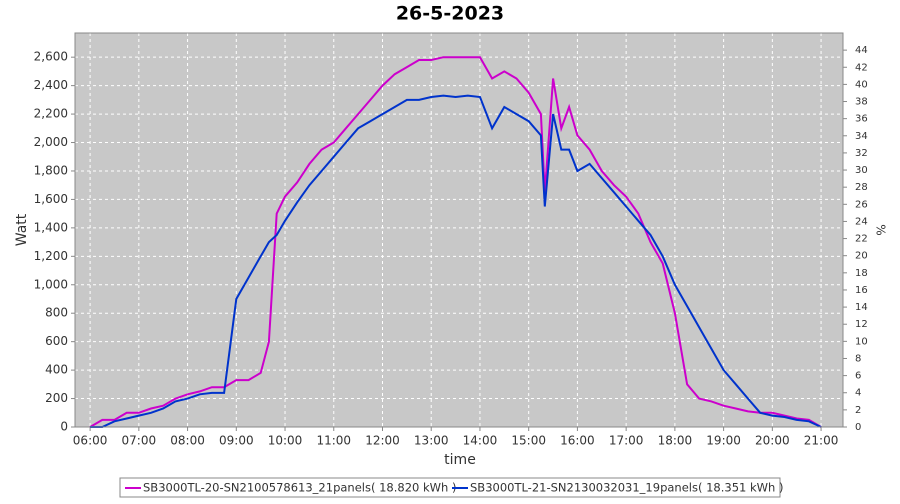  Describe the element at coordinates (861, 324) in the screenshot. I see `y2-tick-label: 12` at that location.